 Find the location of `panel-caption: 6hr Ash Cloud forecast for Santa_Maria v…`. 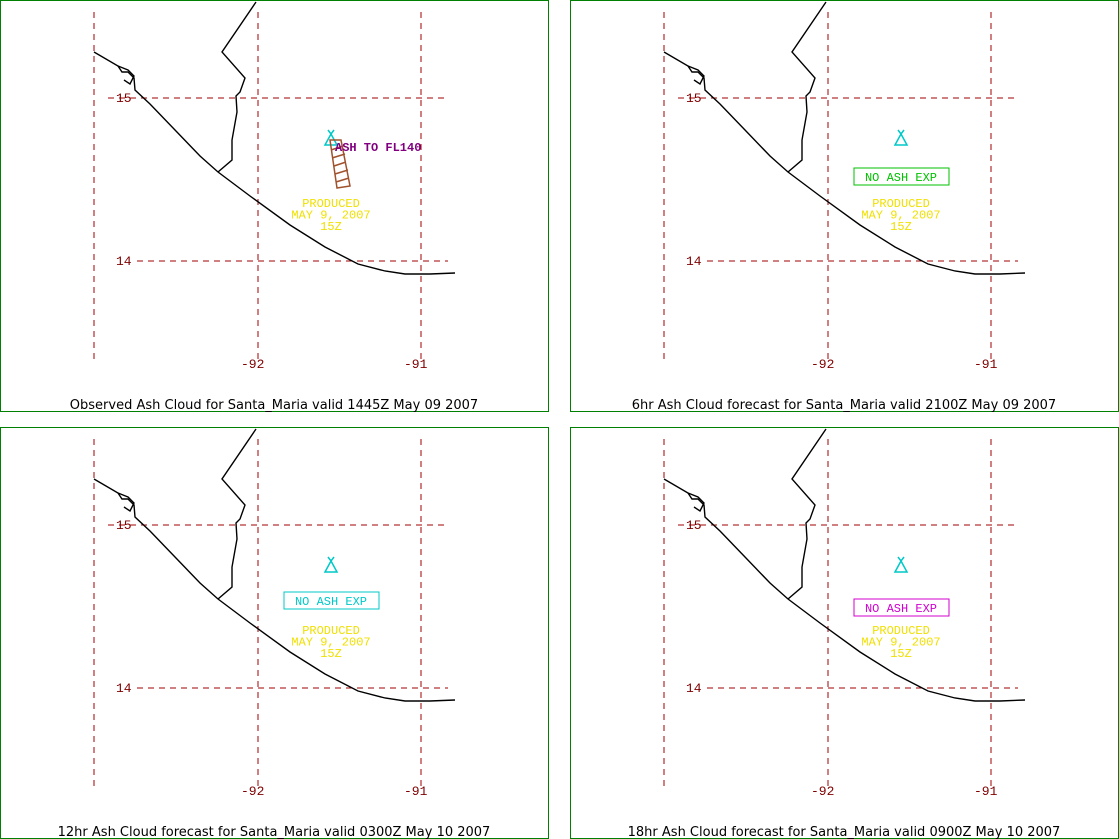

panel-caption: 6hr Ash Cloud forecast for Santa_Maria v… is located at coordinates (844, 405).